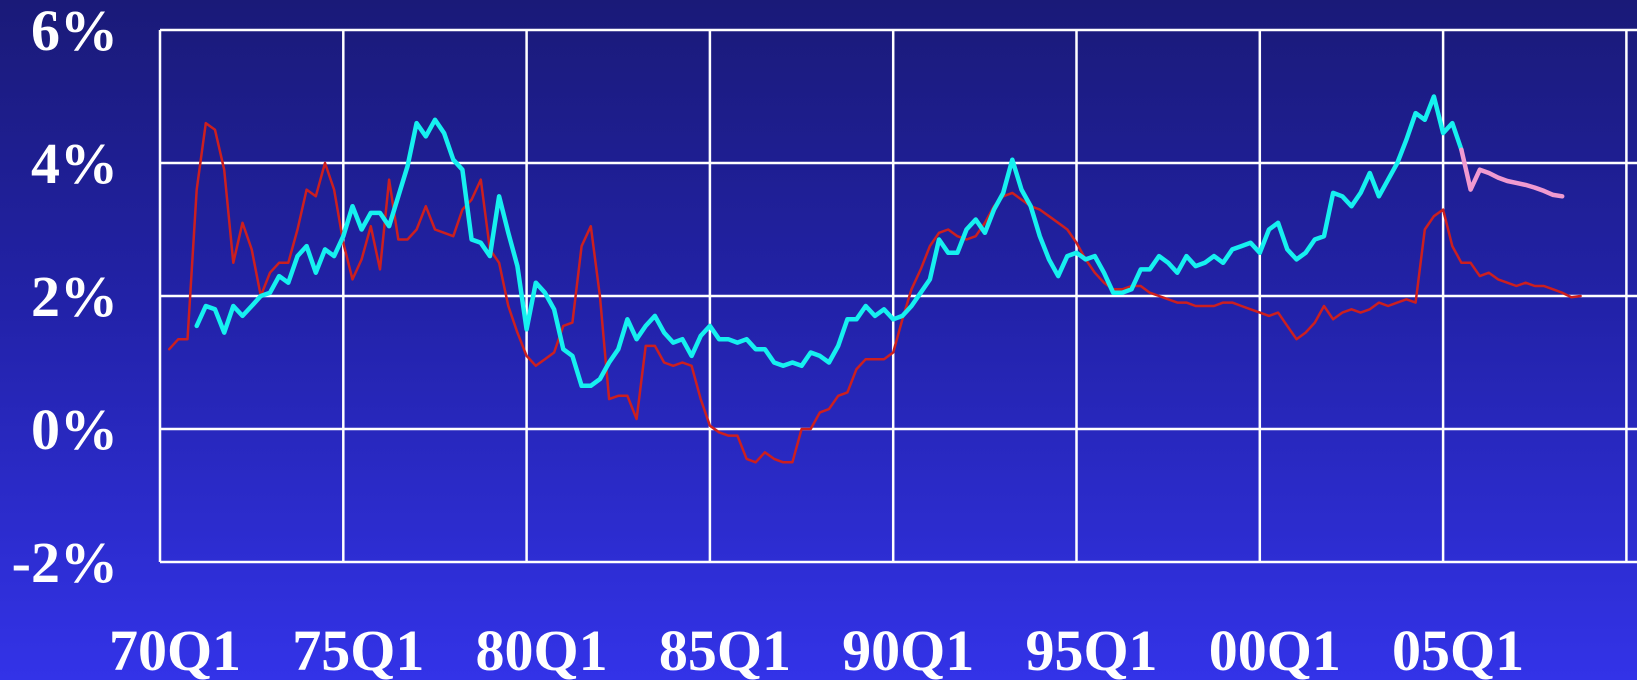 Image resolution: width=1637 pixels, height=680 pixels. I want to click on y-tick-label: 2%, so click(74, 296).